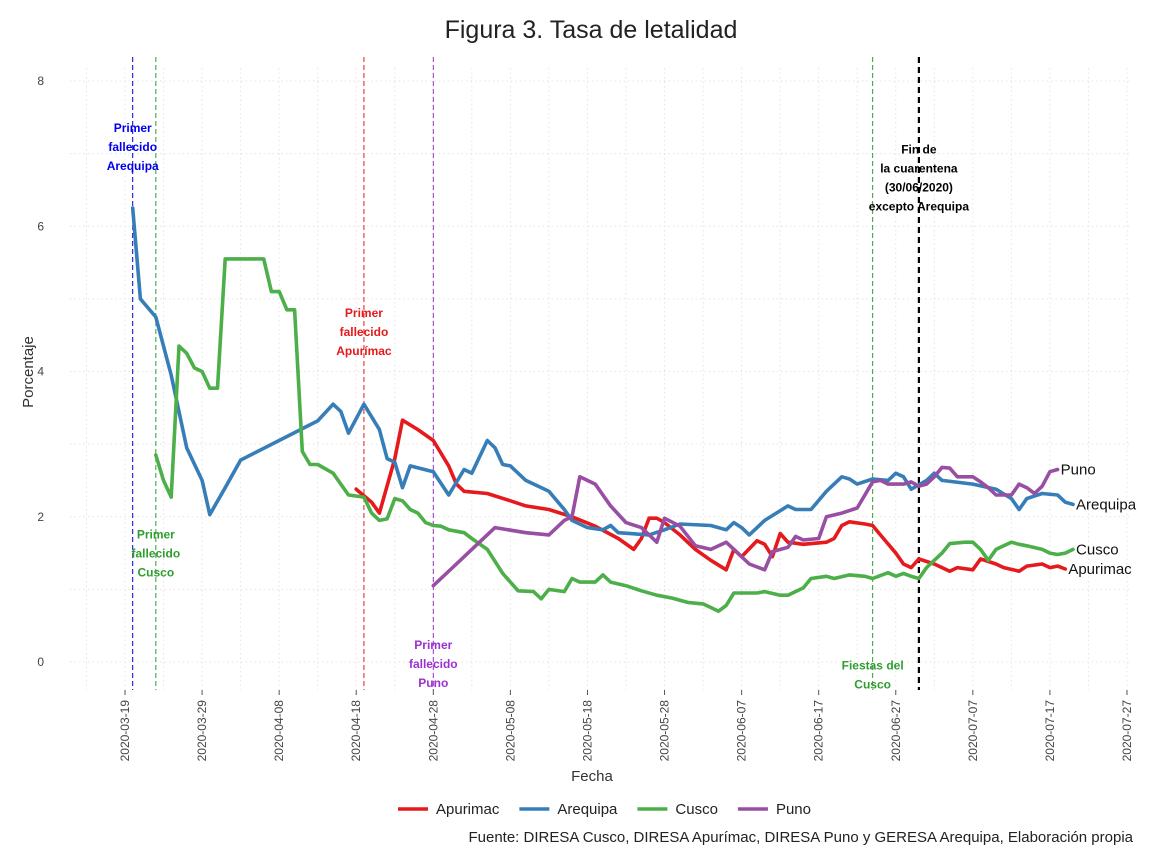  What do you see at coordinates (919, 188) in the screenshot?
I see `annotation-text: (30/06/2020)` at bounding box center [919, 188].